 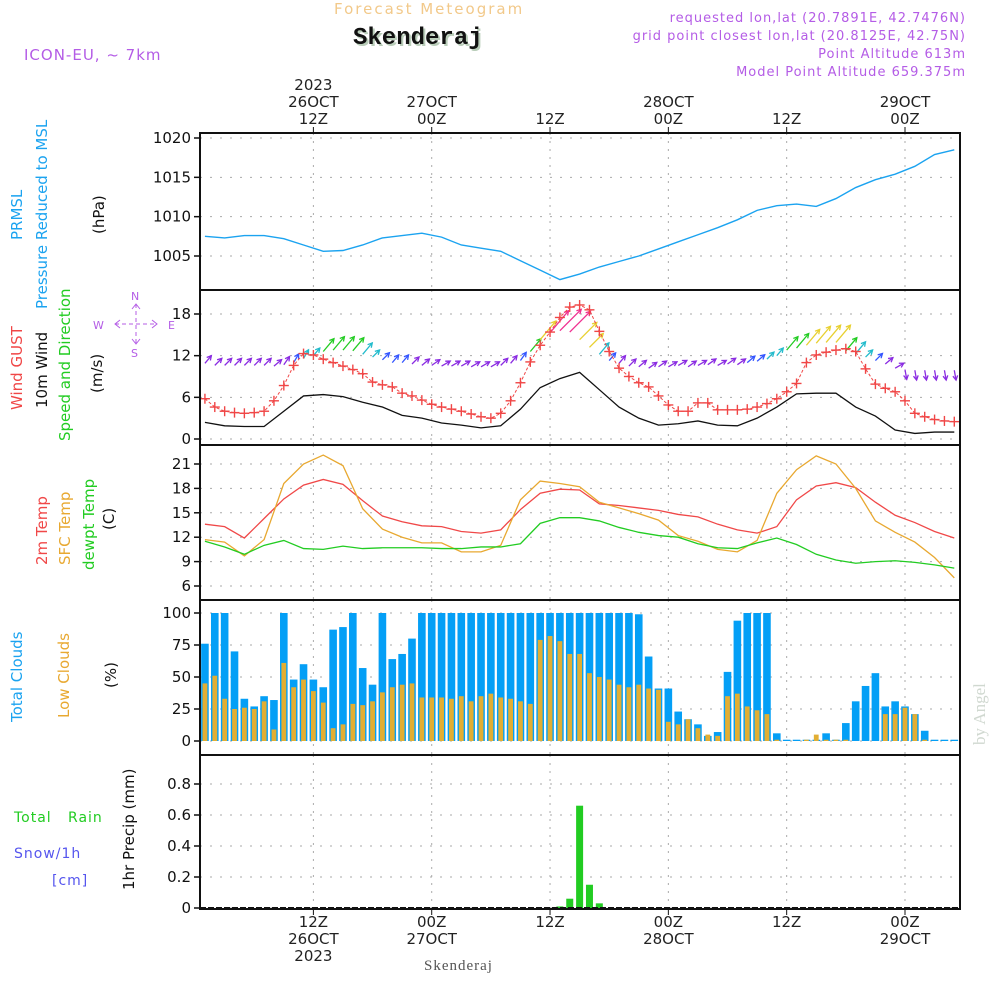 What do you see at coordinates (668, 939) in the screenshot?
I see `time-axis-label-line: 28OCT` at bounding box center [668, 939].